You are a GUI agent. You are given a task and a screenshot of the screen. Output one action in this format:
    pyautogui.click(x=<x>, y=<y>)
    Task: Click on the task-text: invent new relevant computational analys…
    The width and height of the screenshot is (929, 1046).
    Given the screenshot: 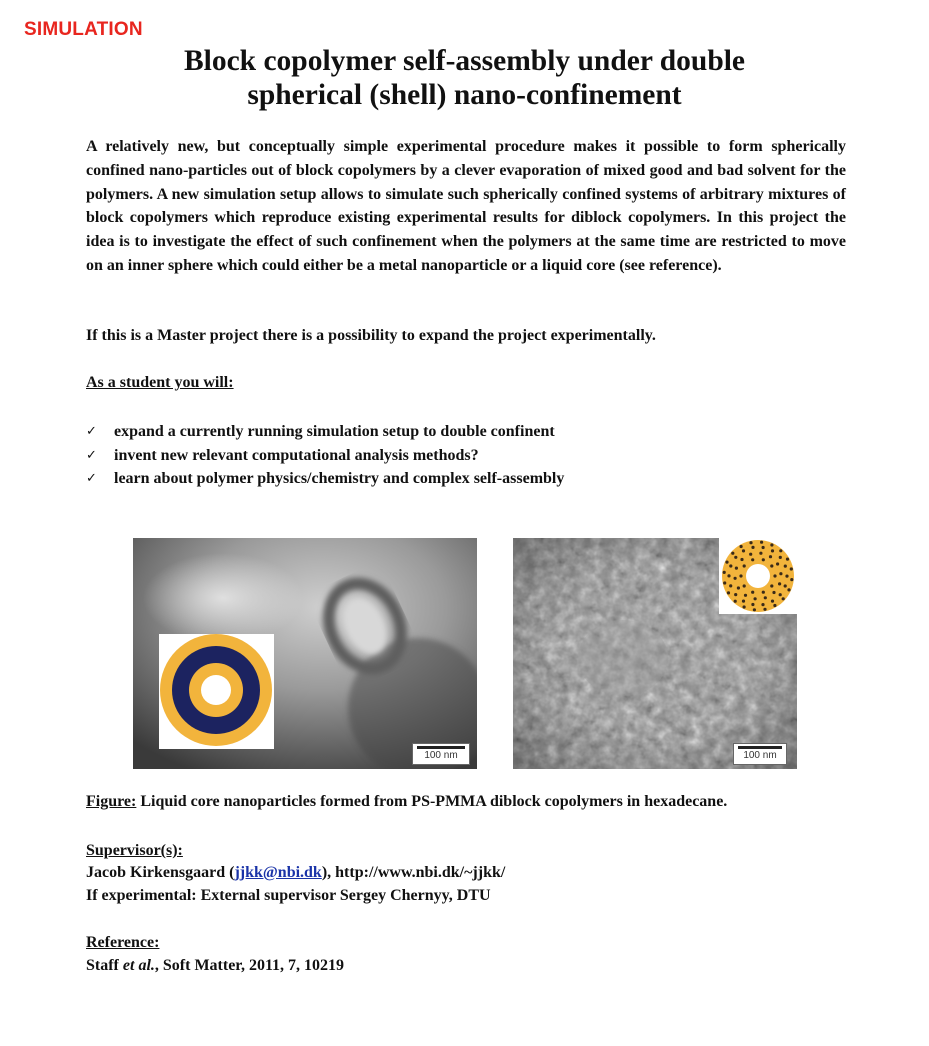 What is the action you would take?
    pyautogui.click(x=296, y=455)
    